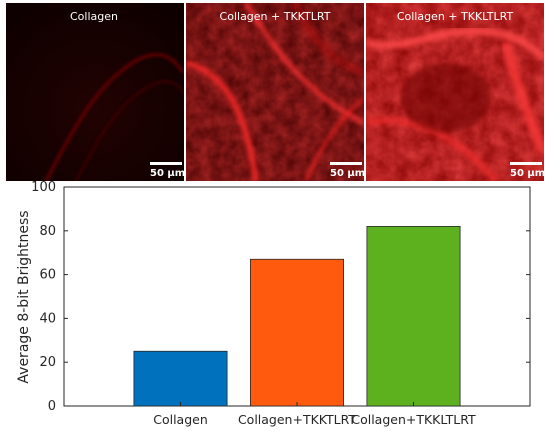 The image size is (550, 431). I want to click on x-tick-label: Collagen+TKKTLRT, so click(297, 419).